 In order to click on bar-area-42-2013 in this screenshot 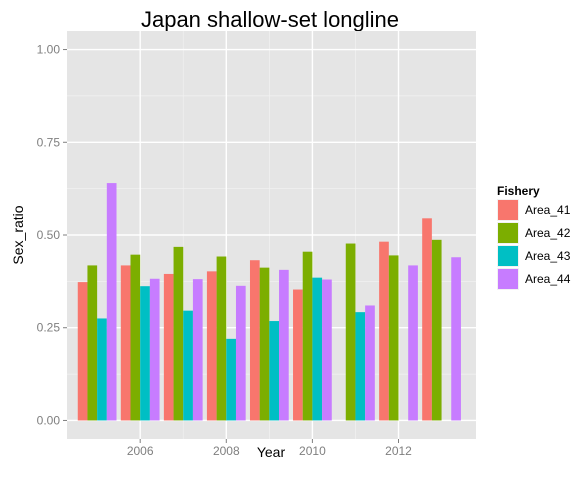, I will do `click(436, 330)`.